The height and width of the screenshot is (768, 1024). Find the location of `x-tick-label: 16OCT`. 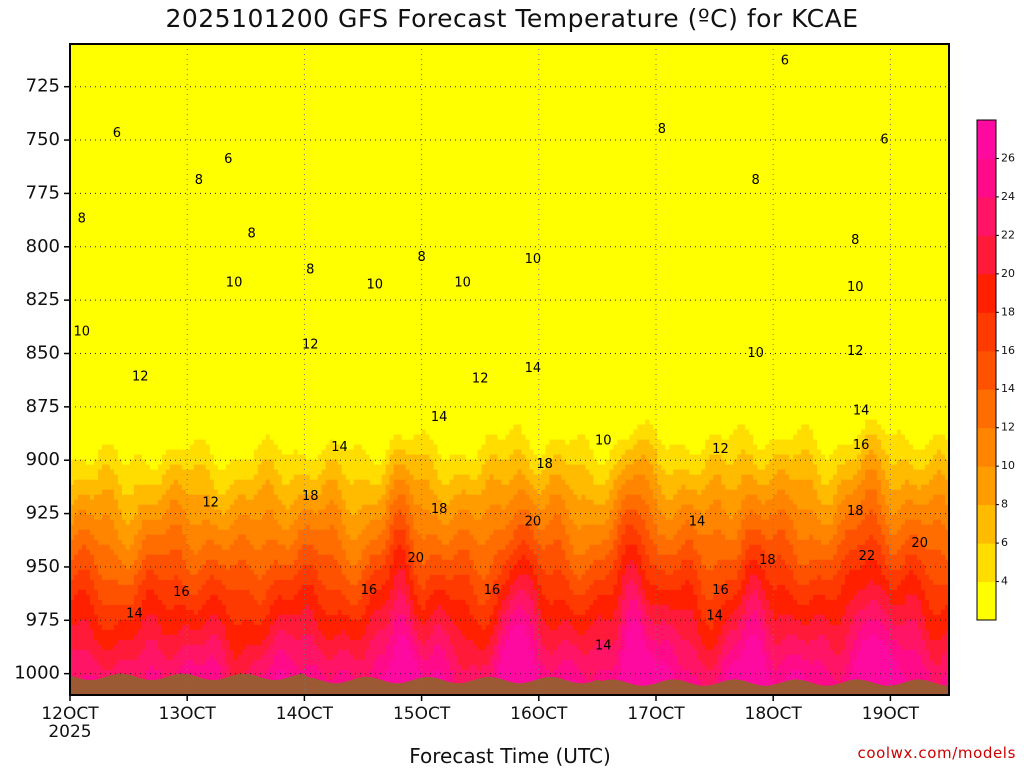

x-tick-label: 16OCT is located at coordinates (539, 714).